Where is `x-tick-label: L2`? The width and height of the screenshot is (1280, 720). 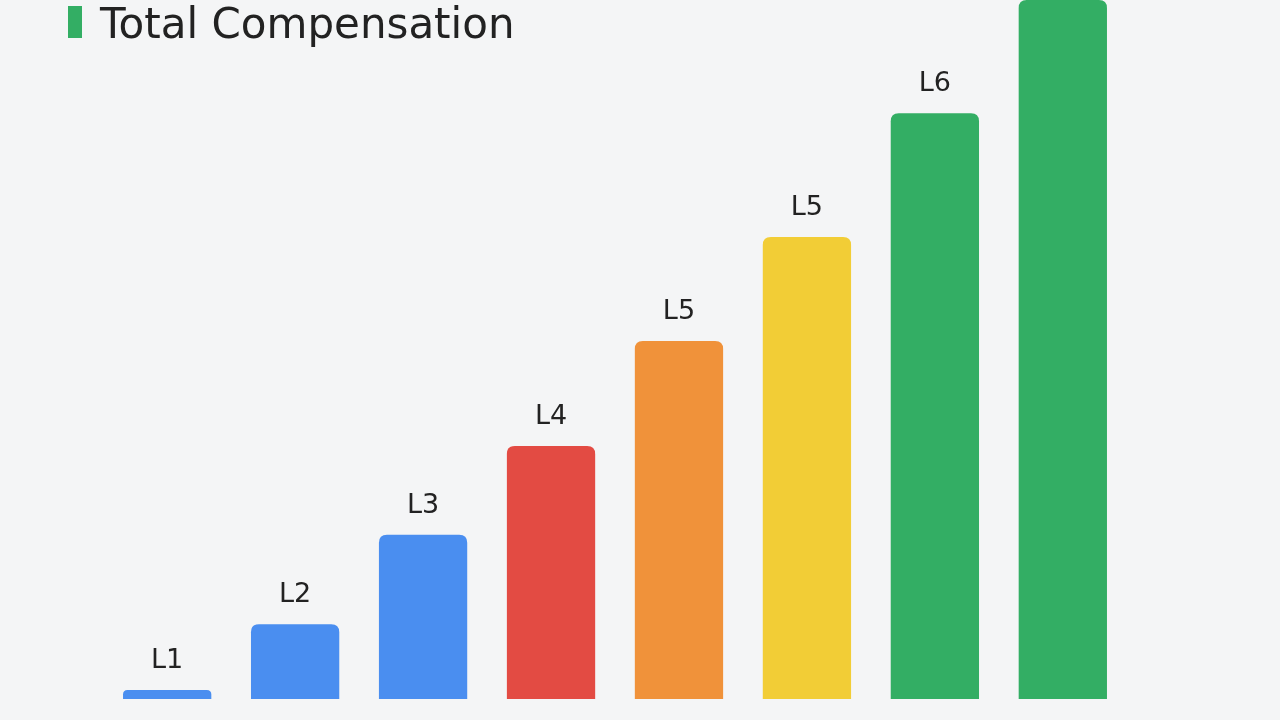 x-tick-label: L2 is located at coordinates (295, 593).